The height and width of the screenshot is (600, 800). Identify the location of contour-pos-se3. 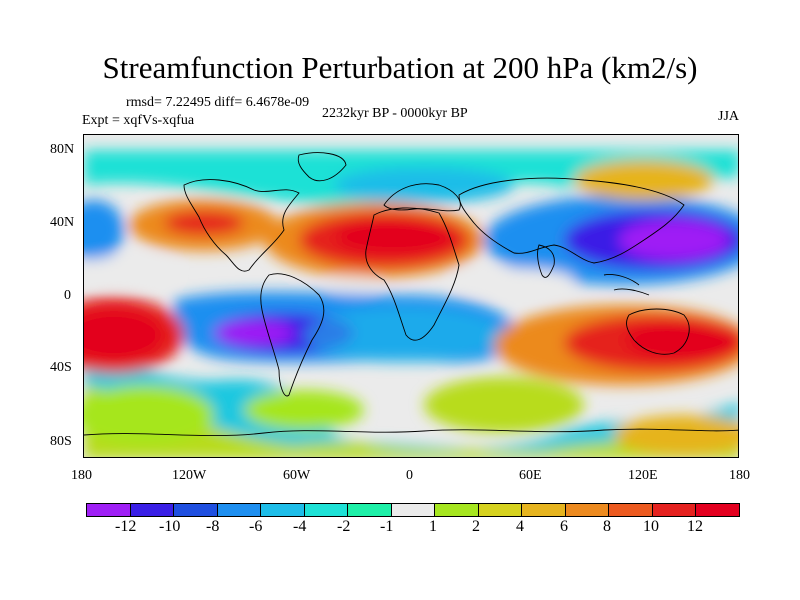
(681, 340).